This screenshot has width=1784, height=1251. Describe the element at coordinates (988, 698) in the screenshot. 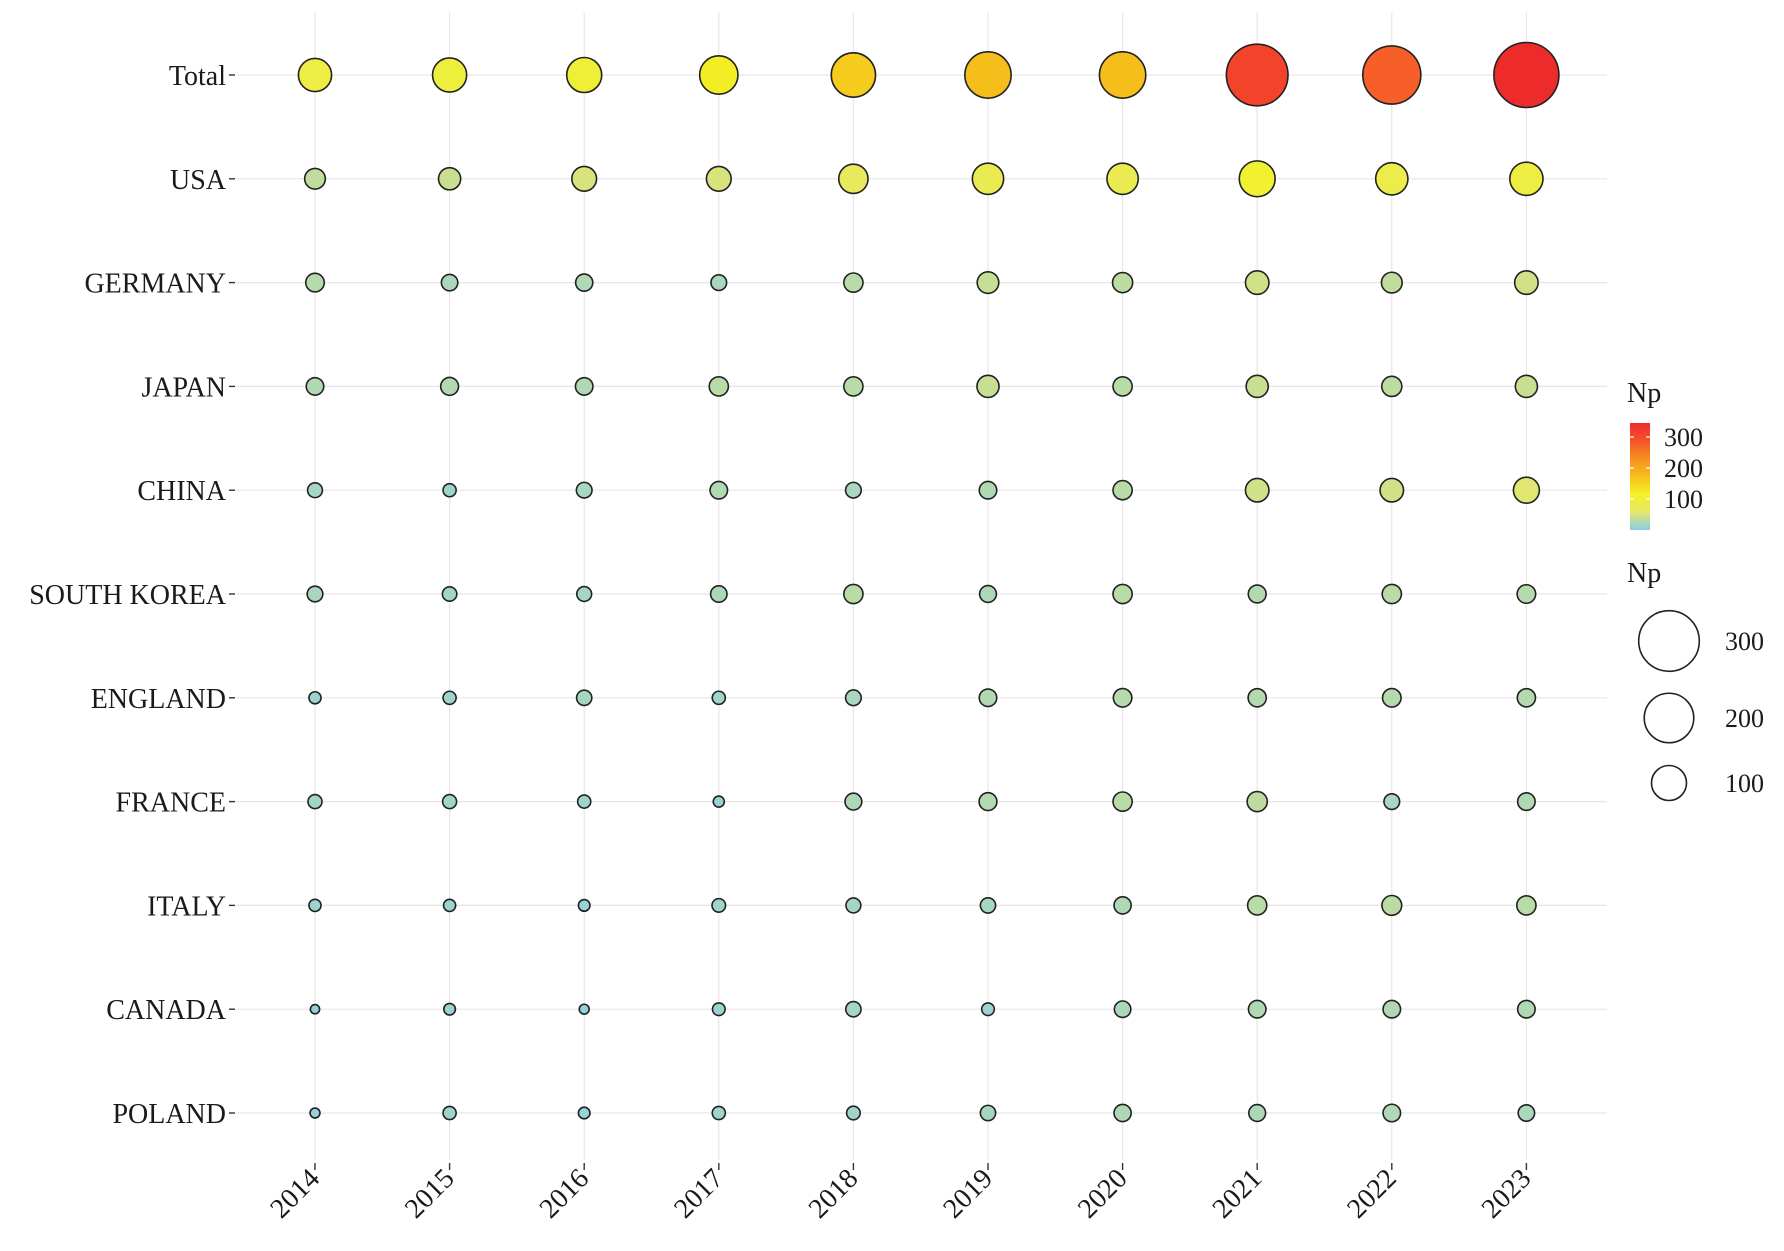

I see `bubble-england-2019` at that location.